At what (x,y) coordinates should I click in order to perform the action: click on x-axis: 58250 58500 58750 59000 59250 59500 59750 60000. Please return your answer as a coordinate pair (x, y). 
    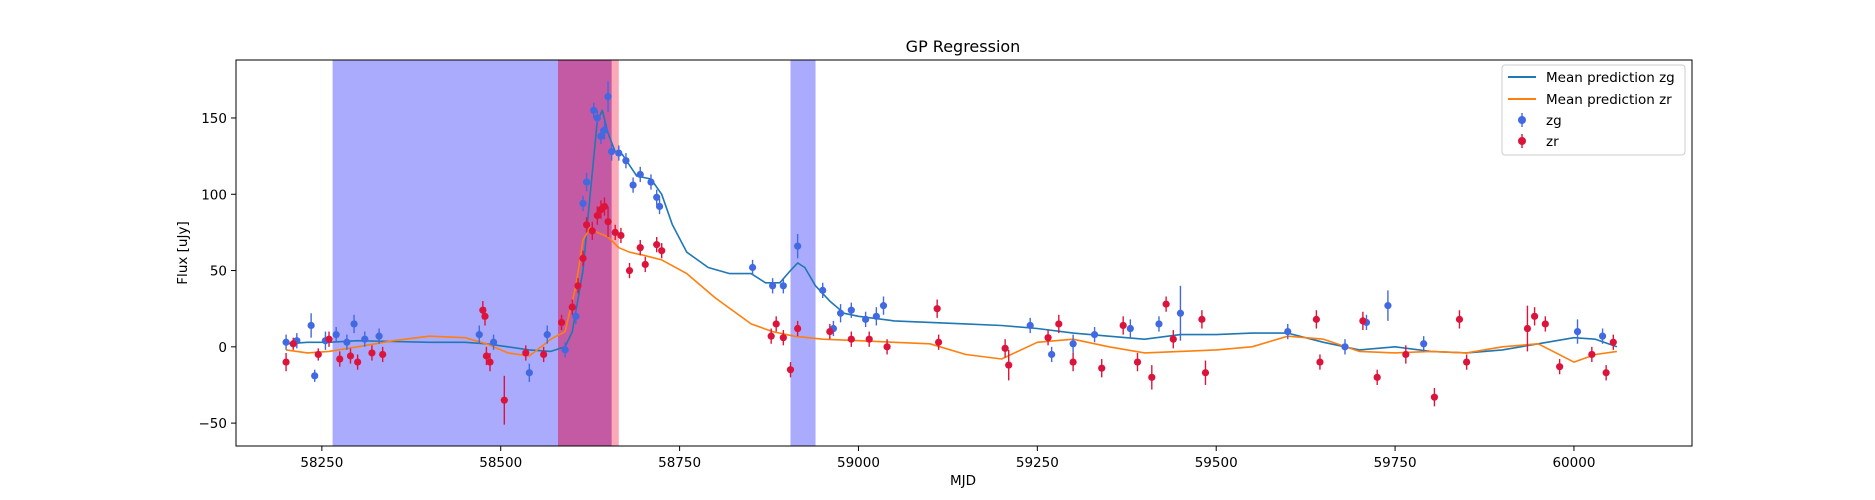
    Looking at the image, I should click on (947, 458).